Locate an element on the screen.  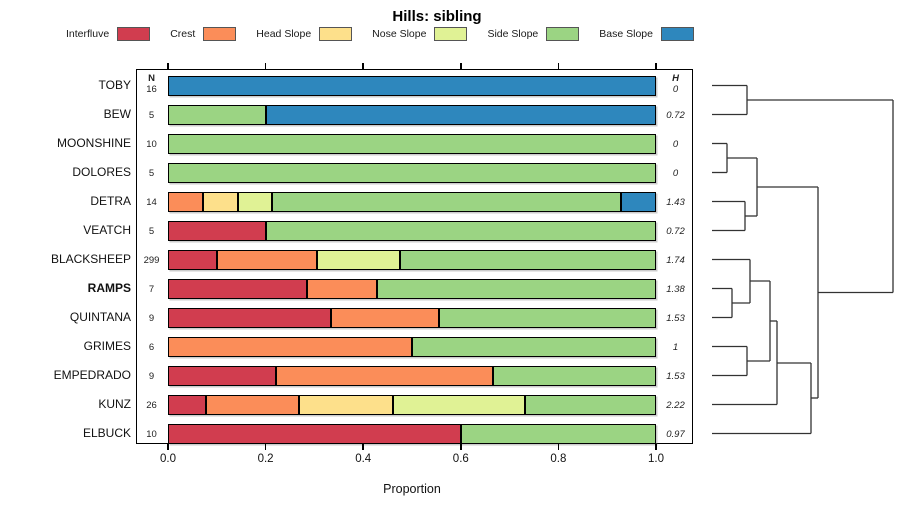
n-value: N 16 is located at coordinates (151, 83).